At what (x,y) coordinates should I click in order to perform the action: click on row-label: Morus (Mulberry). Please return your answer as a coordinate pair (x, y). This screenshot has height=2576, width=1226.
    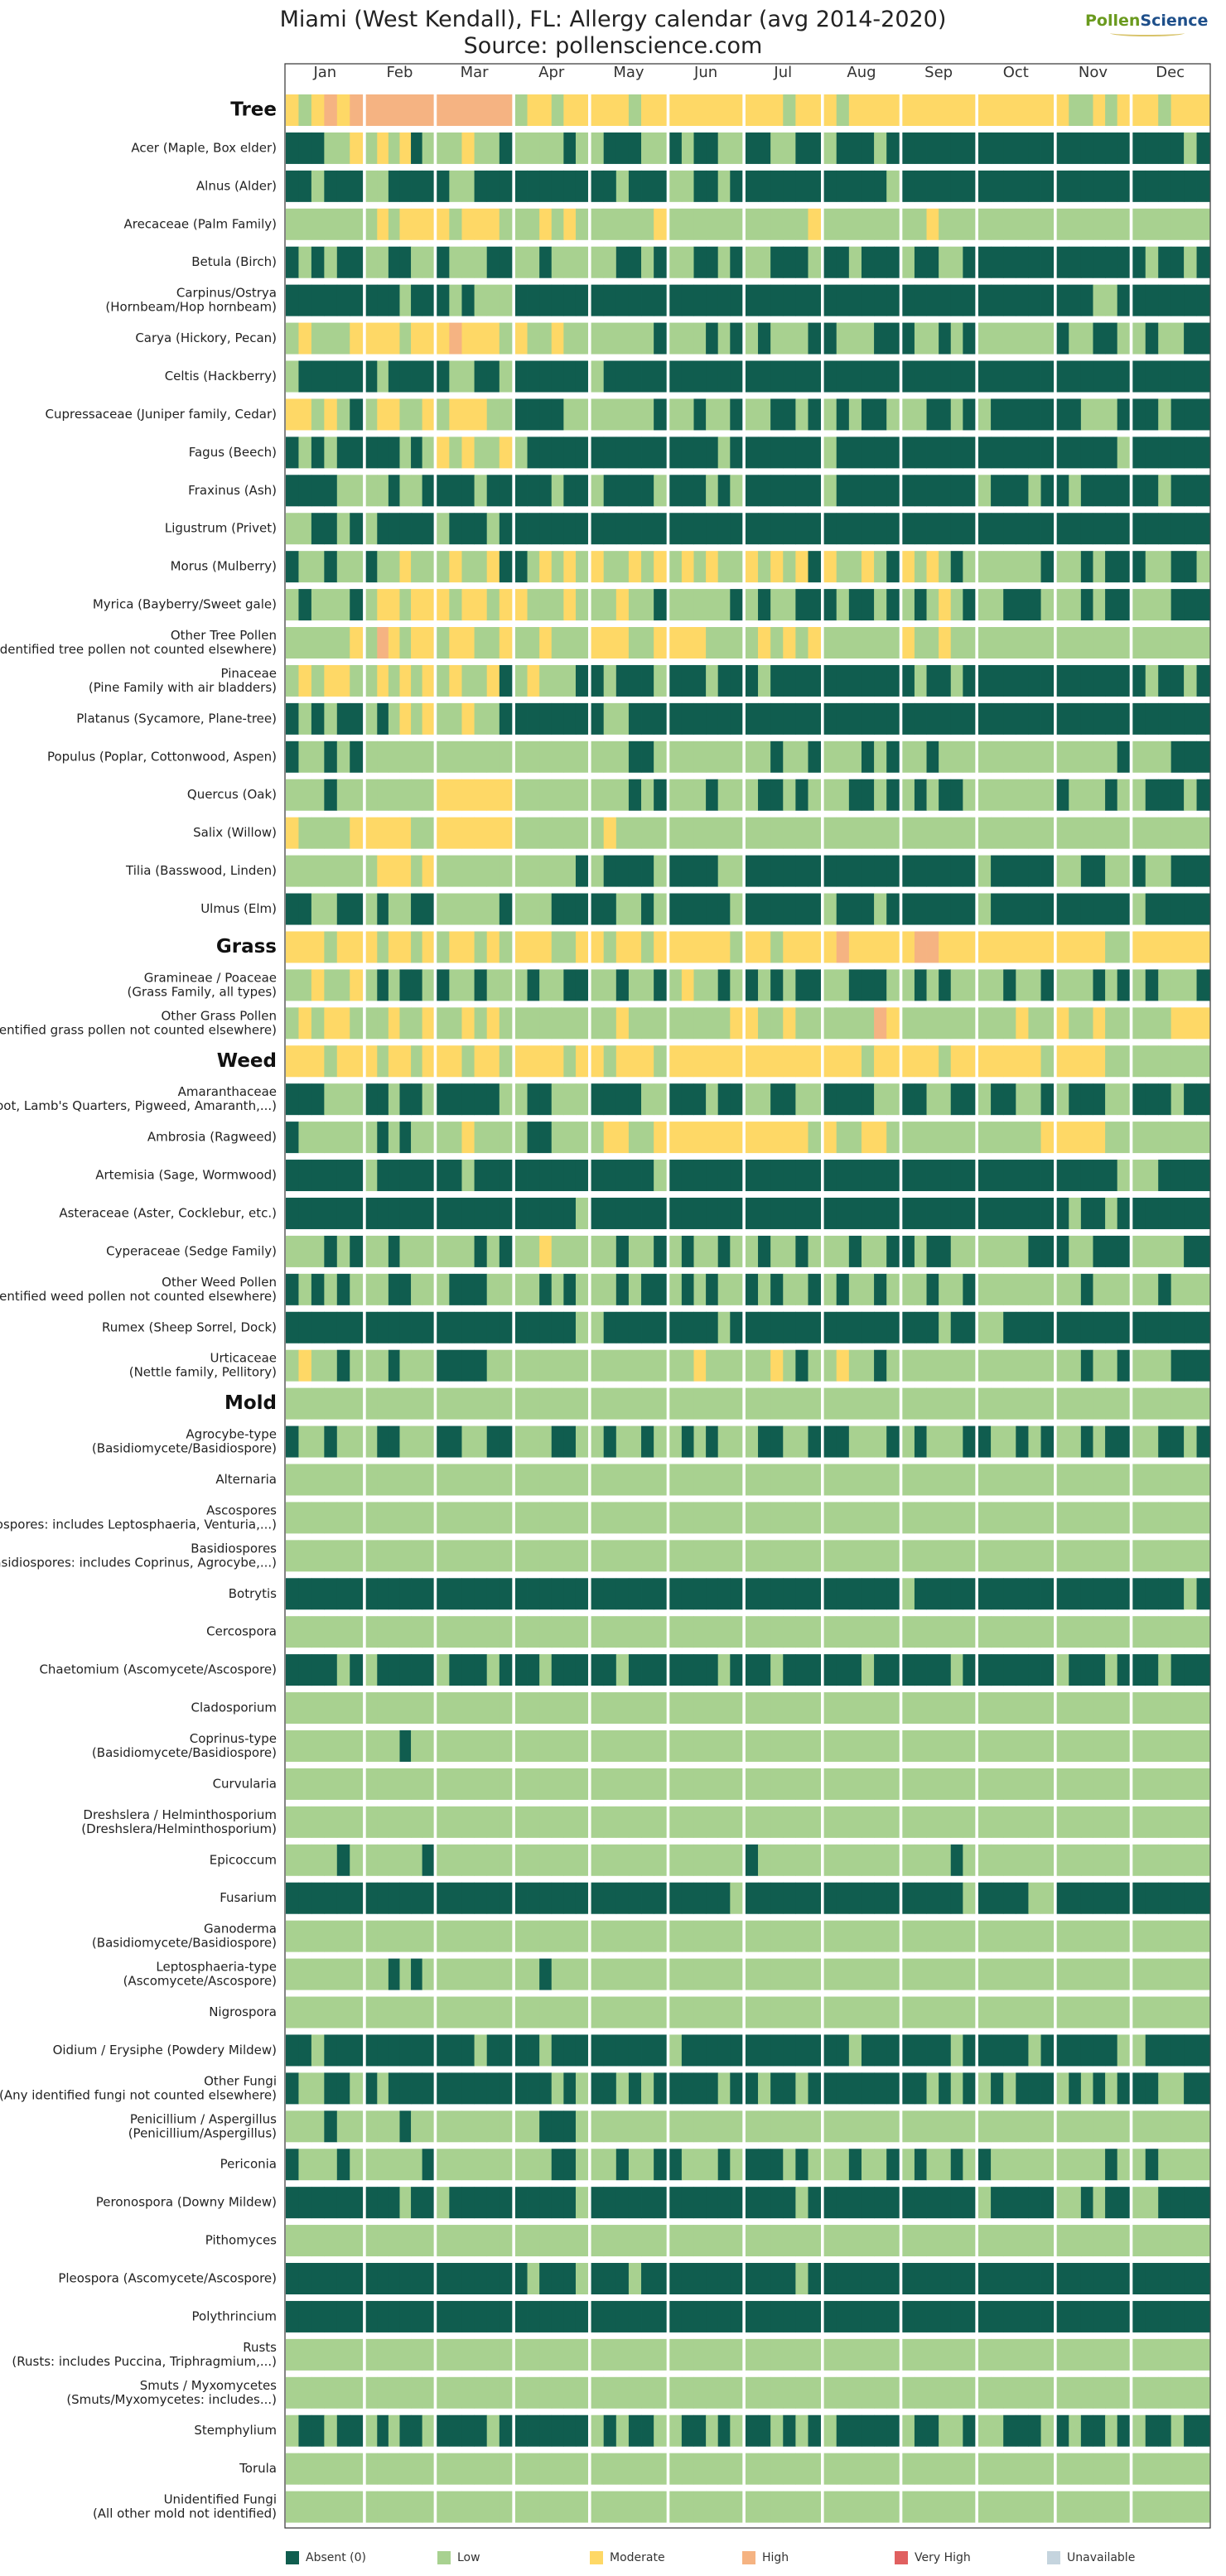
    Looking at the image, I should click on (224, 566).